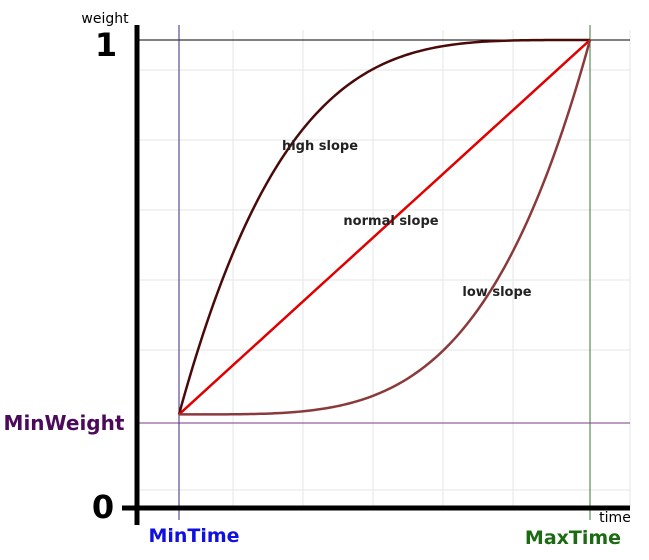 The height and width of the screenshot is (560, 649). I want to click on min-time-label: MinTime, so click(193, 536).